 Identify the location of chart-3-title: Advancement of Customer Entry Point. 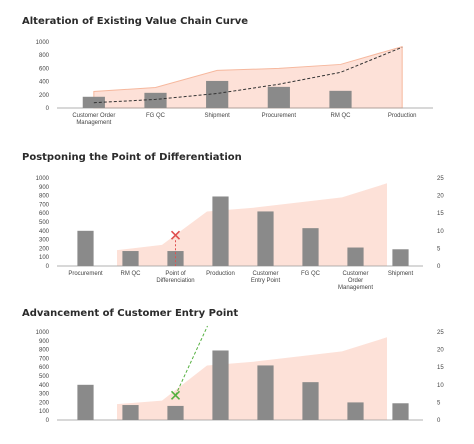
(130, 313).